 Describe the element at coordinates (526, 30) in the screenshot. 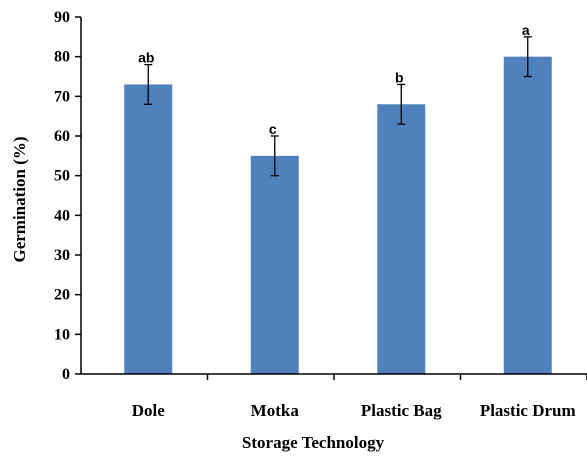

I see `significance-label: a` at that location.